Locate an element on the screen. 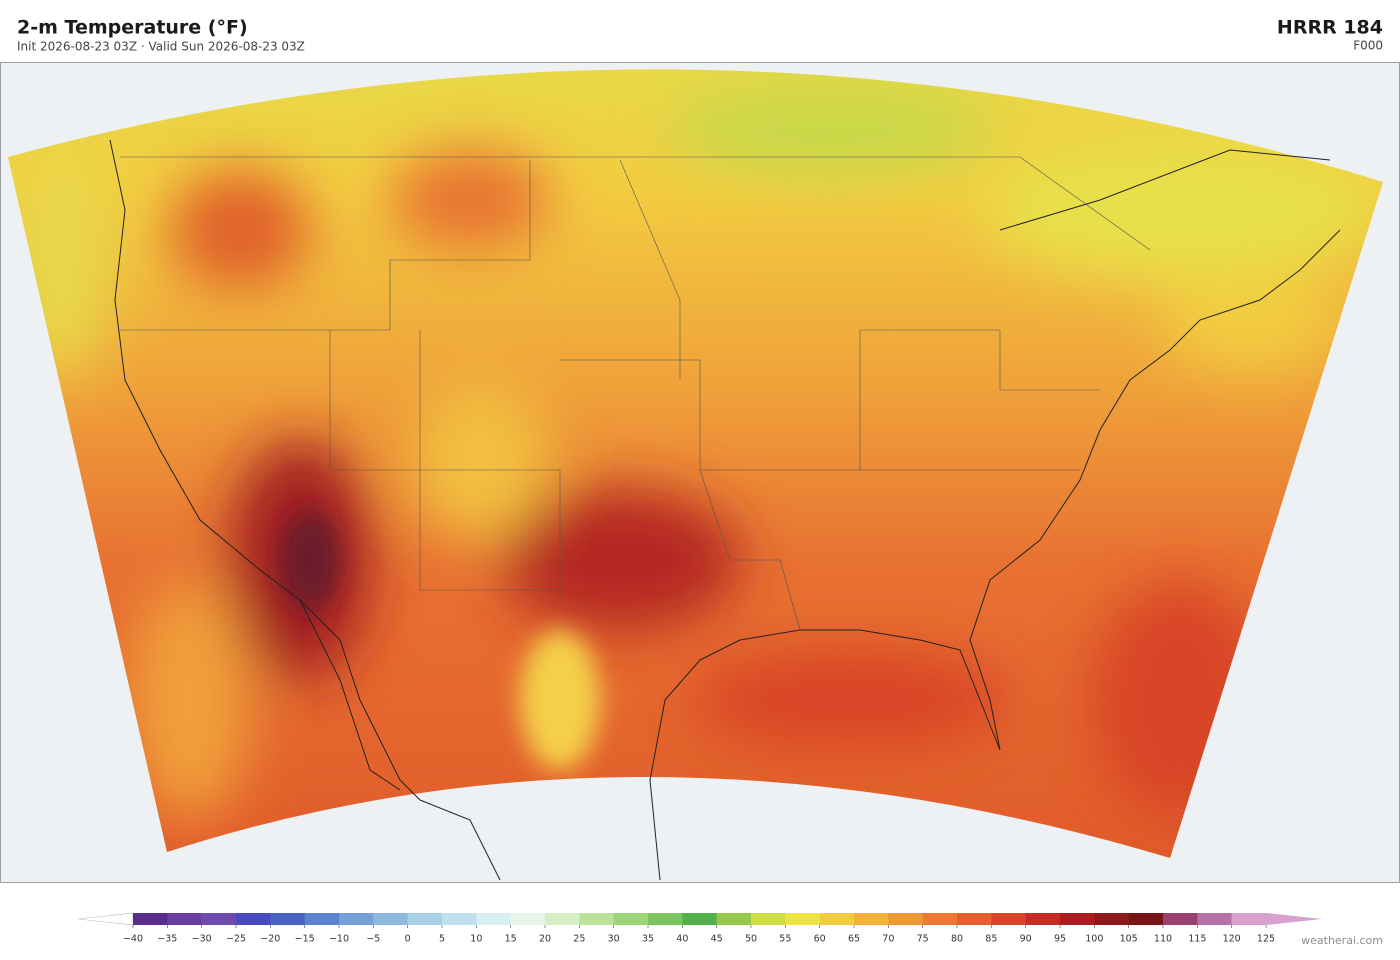 The image size is (1400, 960). model-label: HRRR 184 is located at coordinates (1330, 28).